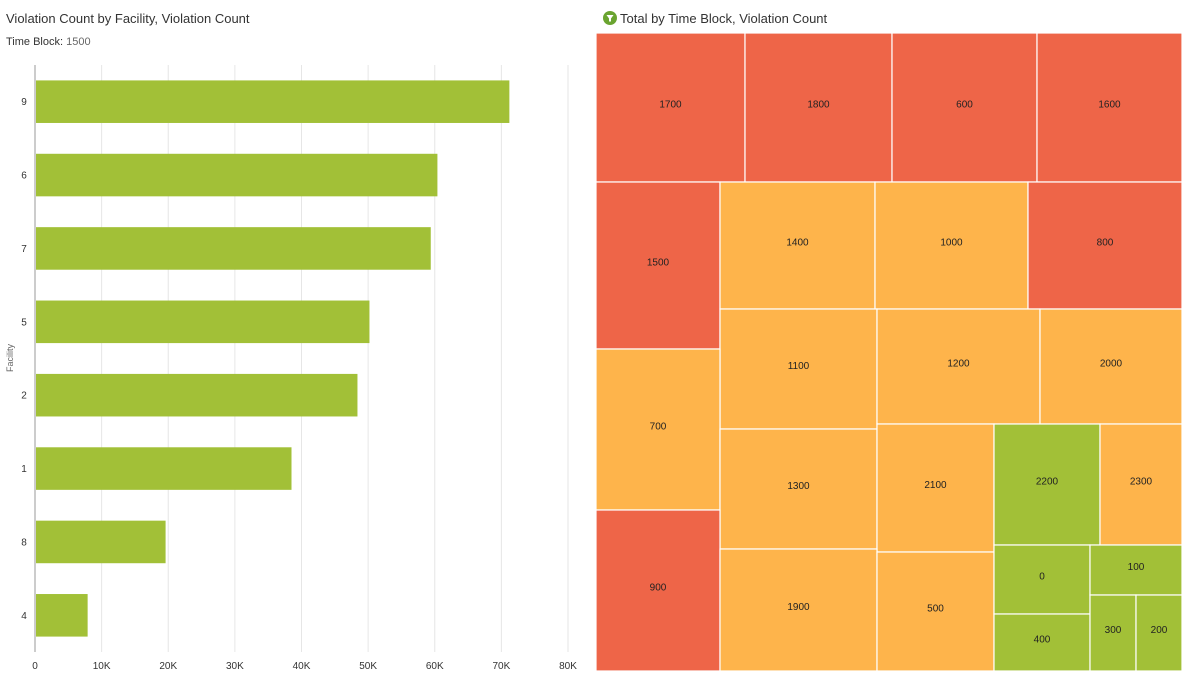 This screenshot has width=1182, height=675. What do you see at coordinates (799, 366) in the screenshot?
I see `treemap-cell-label: 1100` at bounding box center [799, 366].